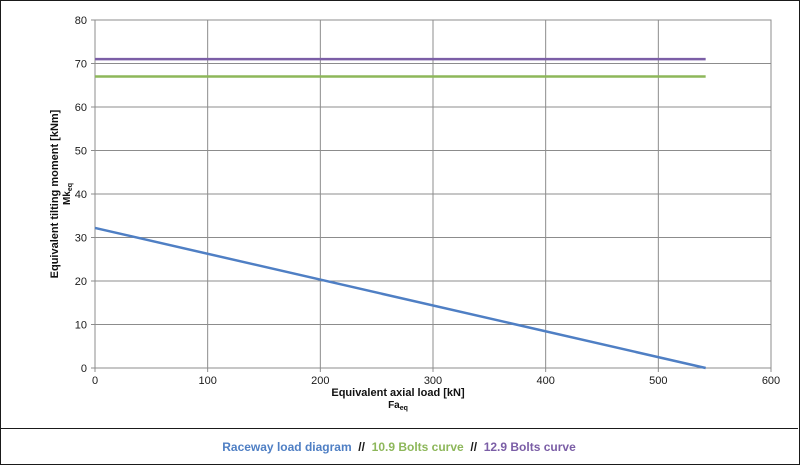  I want to click on legend-item-10-9-bolts: 10.9 Bolts curve, so click(417, 446).